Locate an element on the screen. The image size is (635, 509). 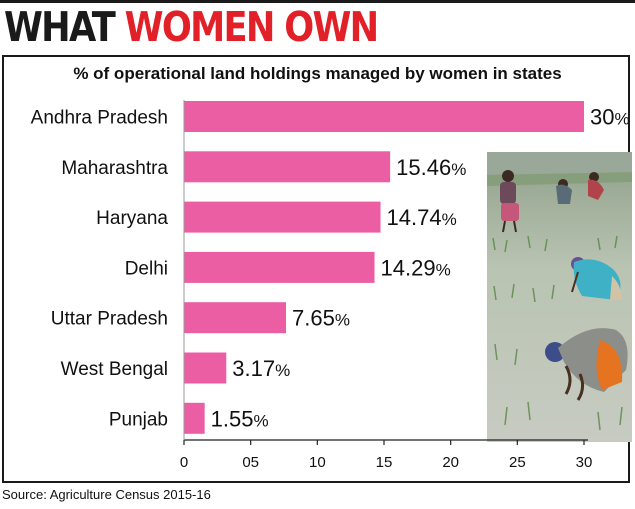
x-tick-label: 10 is located at coordinates (317, 462).